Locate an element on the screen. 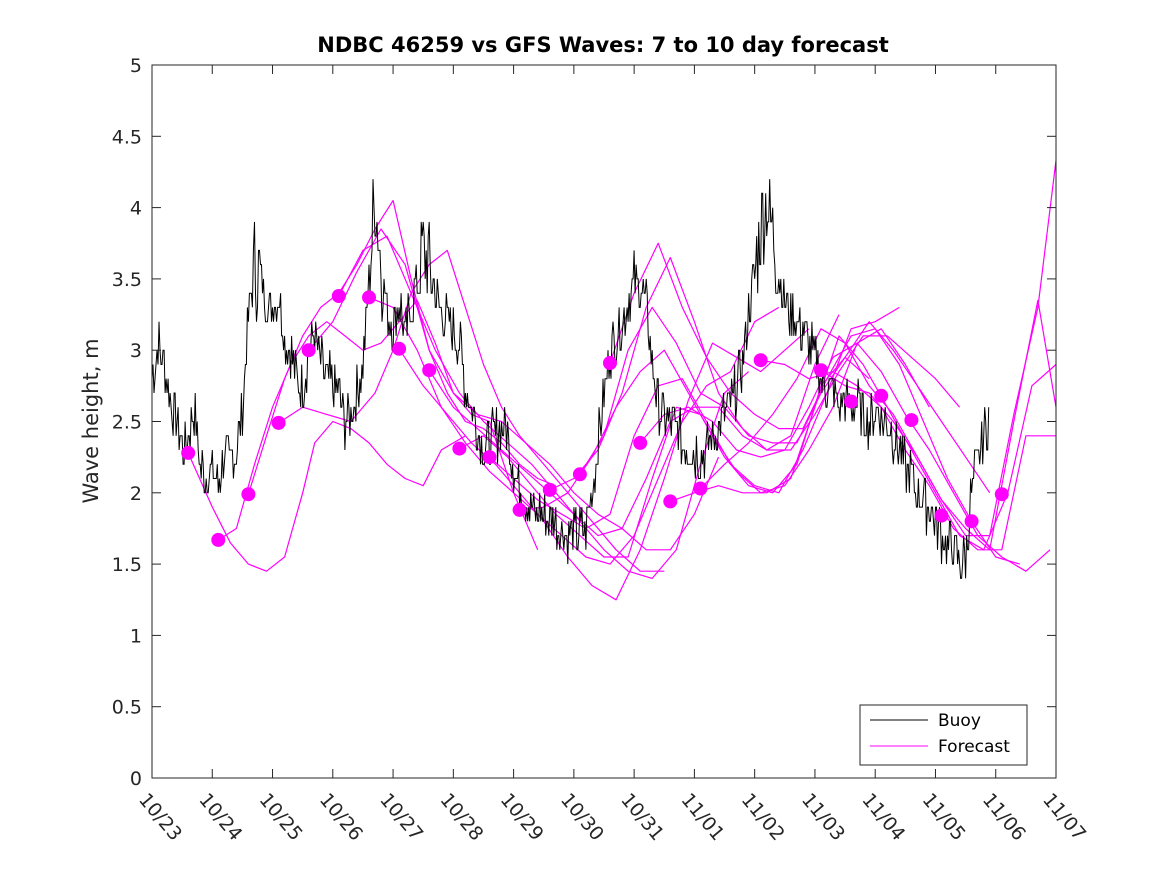 This screenshot has width=1167, height=875. y-tick-label: 4 is located at coordinates (136, 209).